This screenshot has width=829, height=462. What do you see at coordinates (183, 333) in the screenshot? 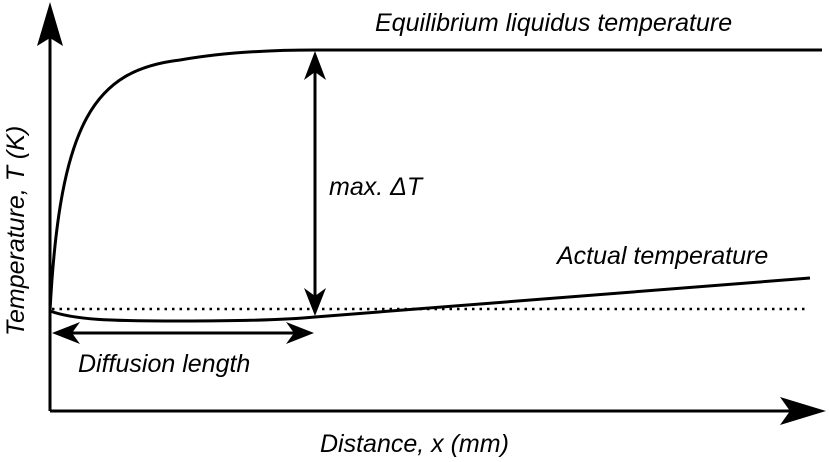
I see `diffusion-length-arrow` at bounding box center [183, 333].